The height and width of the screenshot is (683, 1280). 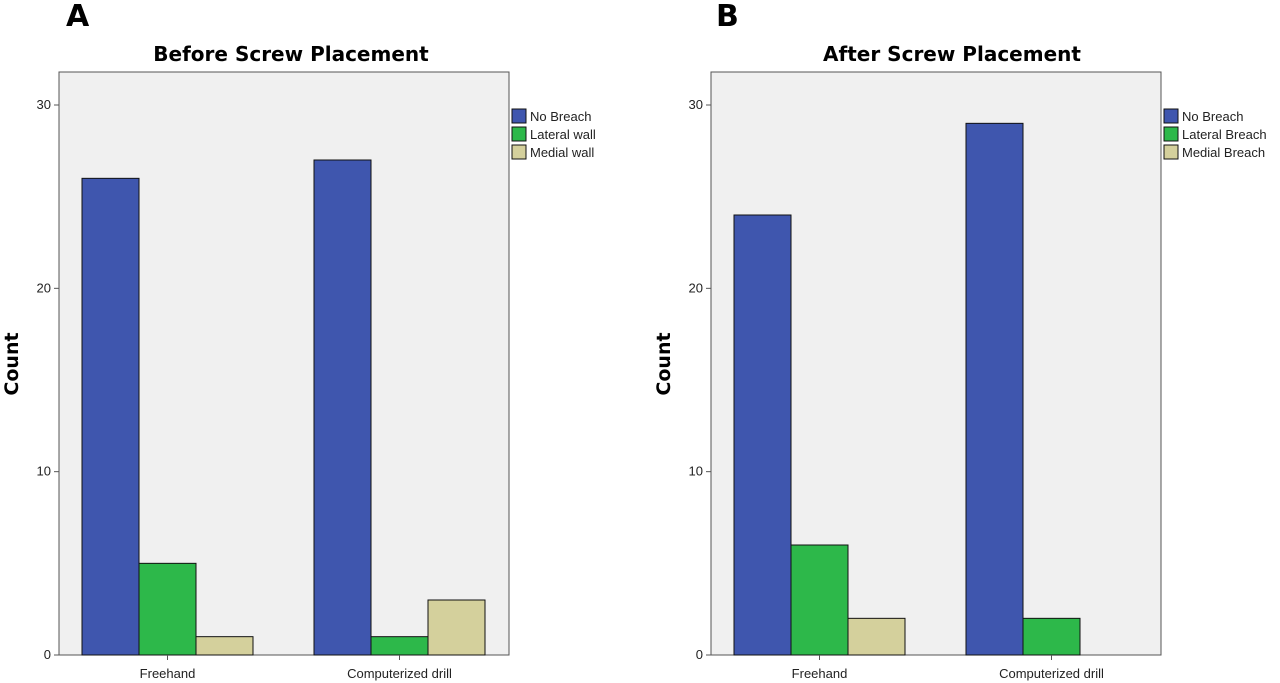 I want to click on legend-label: Lateral Breach, so click(x=1224, y=134).